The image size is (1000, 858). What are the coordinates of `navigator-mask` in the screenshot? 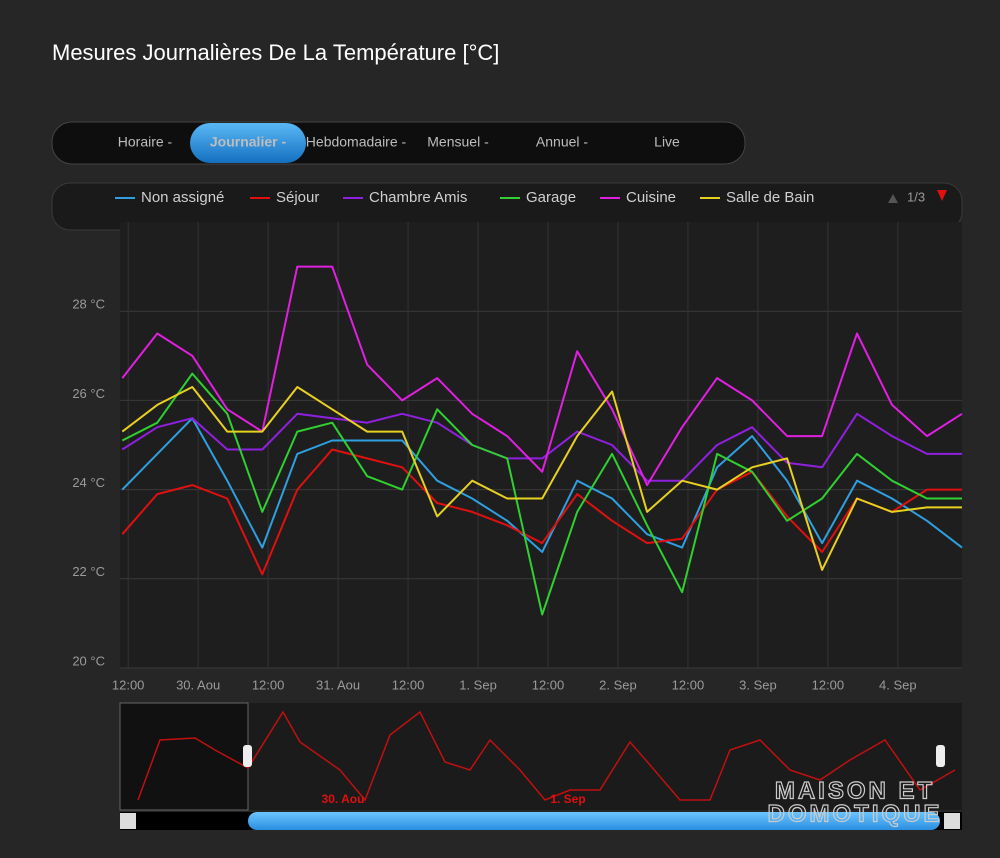 It's located at (184, 756).